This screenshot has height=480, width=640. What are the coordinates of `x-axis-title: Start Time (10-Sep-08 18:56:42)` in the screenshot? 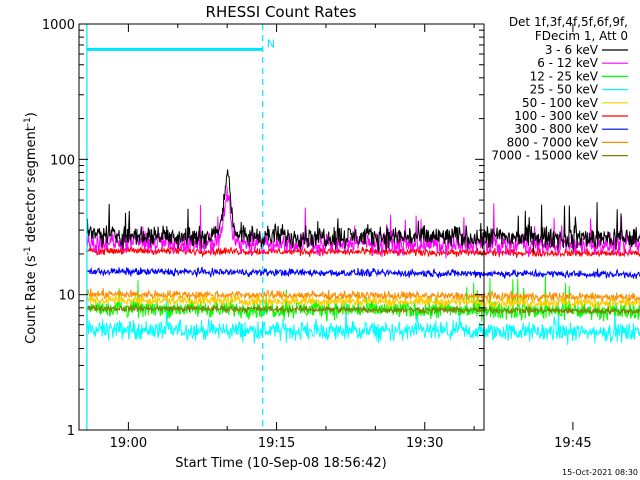 It's located at (280, 463).